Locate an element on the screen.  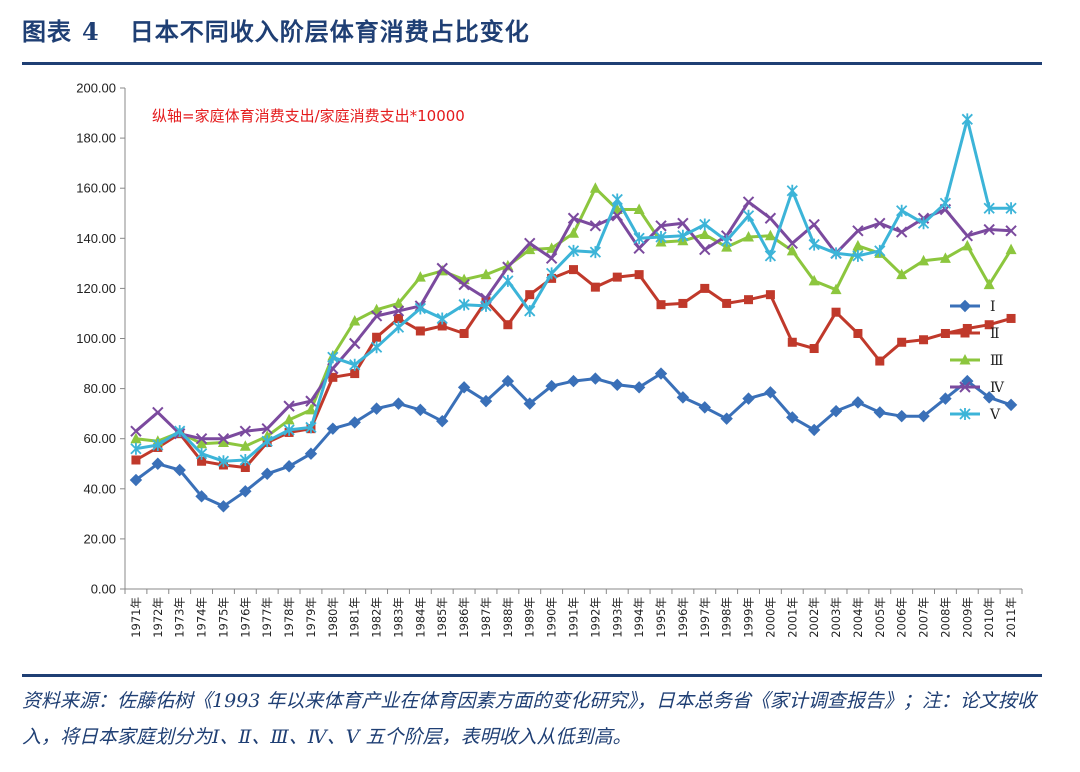
x-tick-label: 1996年 is located at coordinates (683, 617).